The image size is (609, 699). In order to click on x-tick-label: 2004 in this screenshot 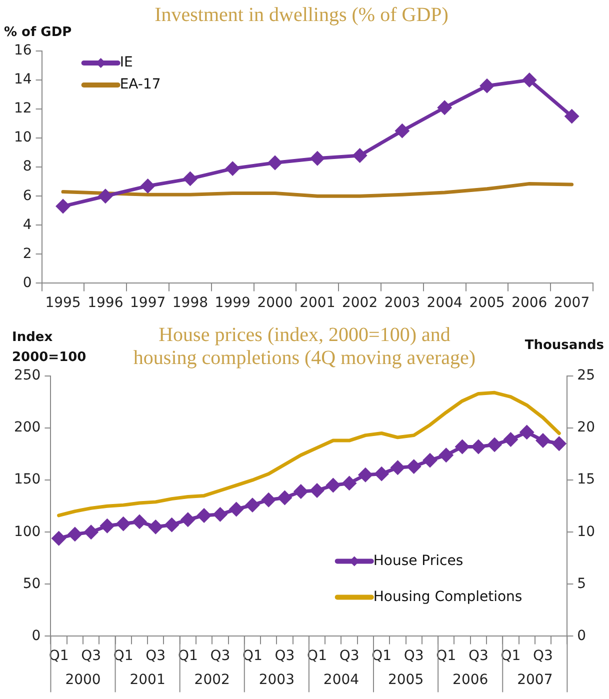, I will do `click(444, 303)`.